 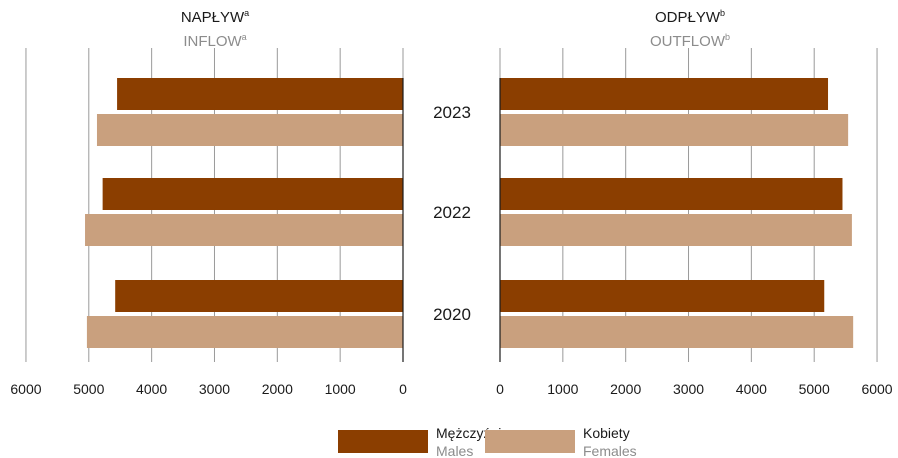 I want to click on outflow-subtitle: OUTFLOWb, so click(x=690, y=41).